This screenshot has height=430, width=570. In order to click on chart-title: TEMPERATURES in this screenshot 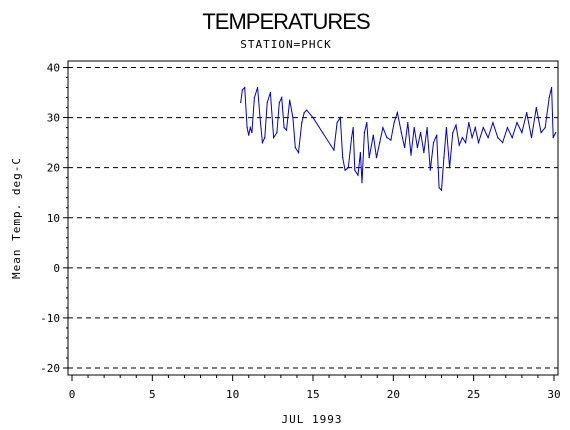, I will do `click(286, 21)`.